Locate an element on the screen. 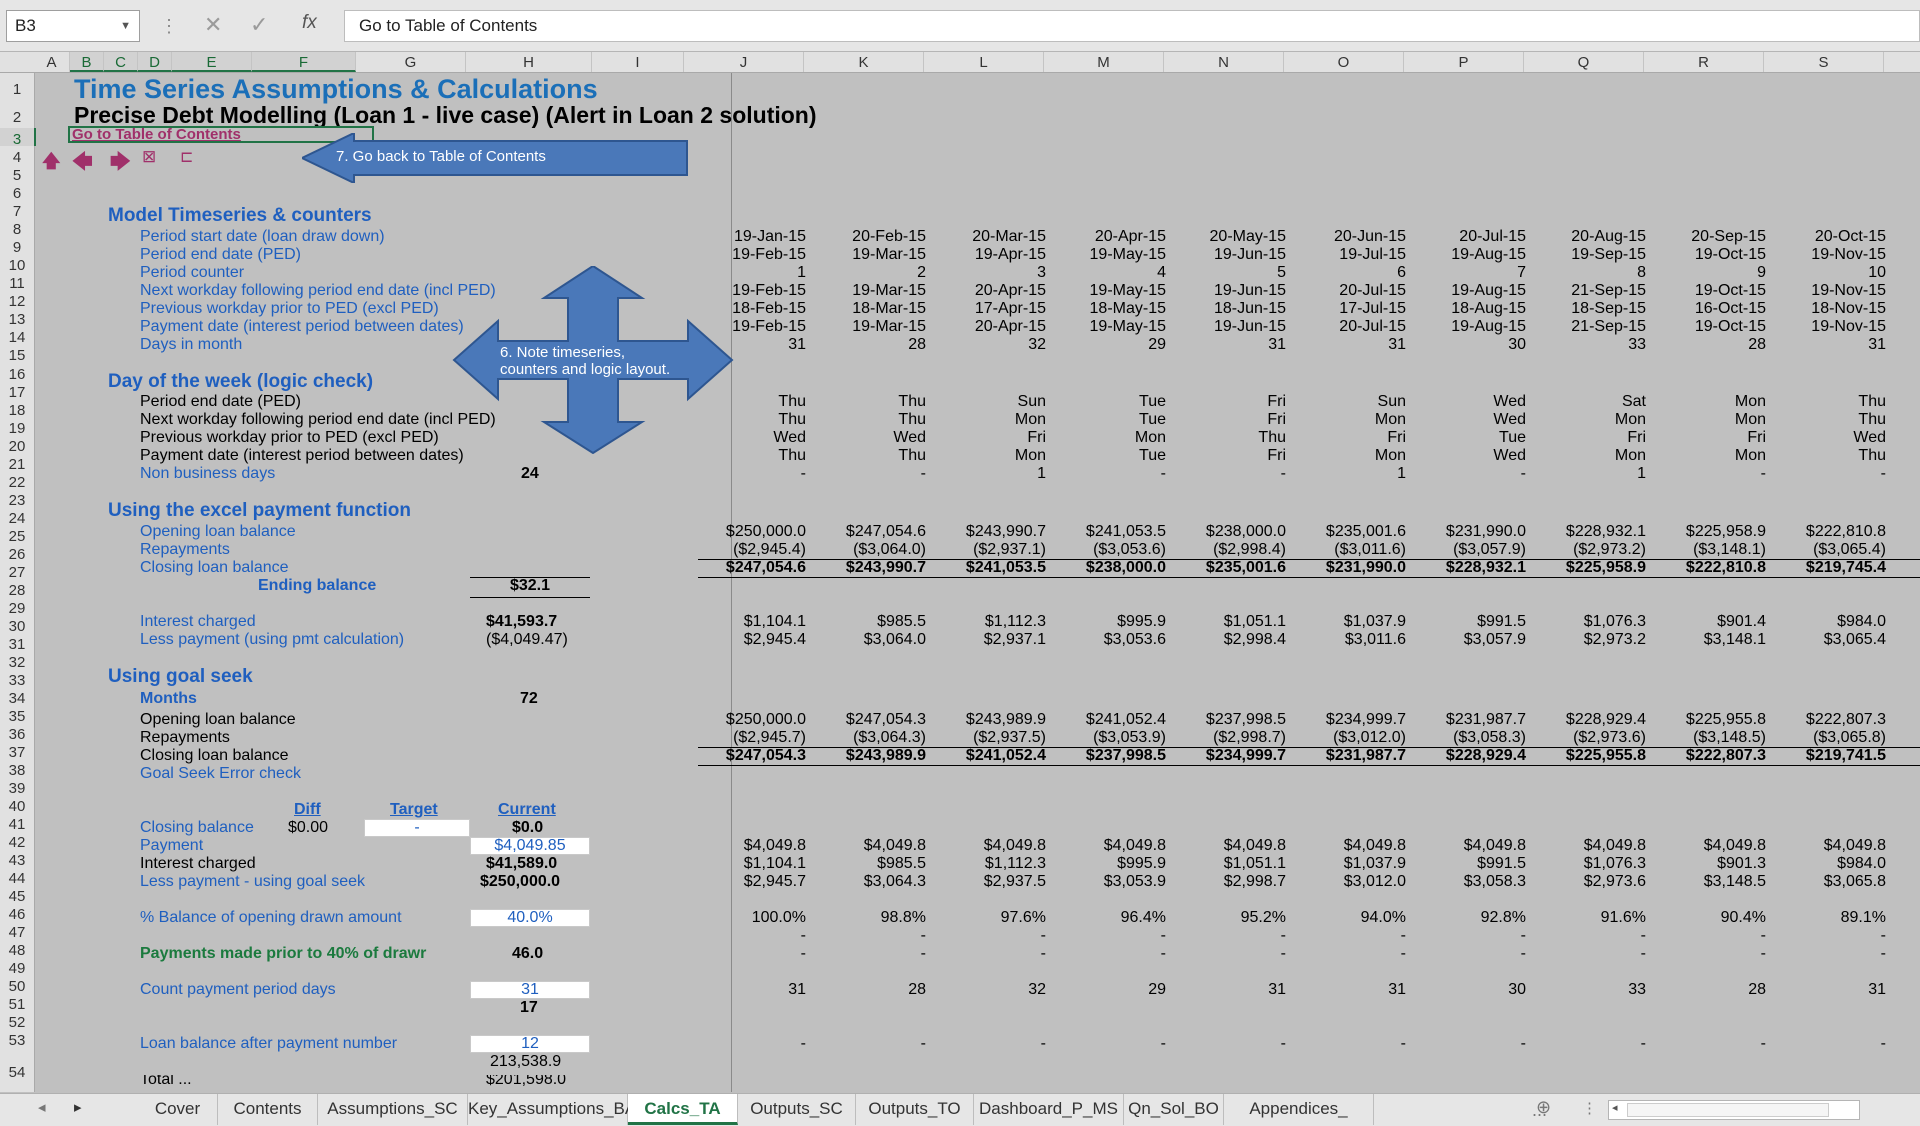 This screenshot has height=1126, width=1920. row-header-11: 11 is located at coordinates (17, 282).